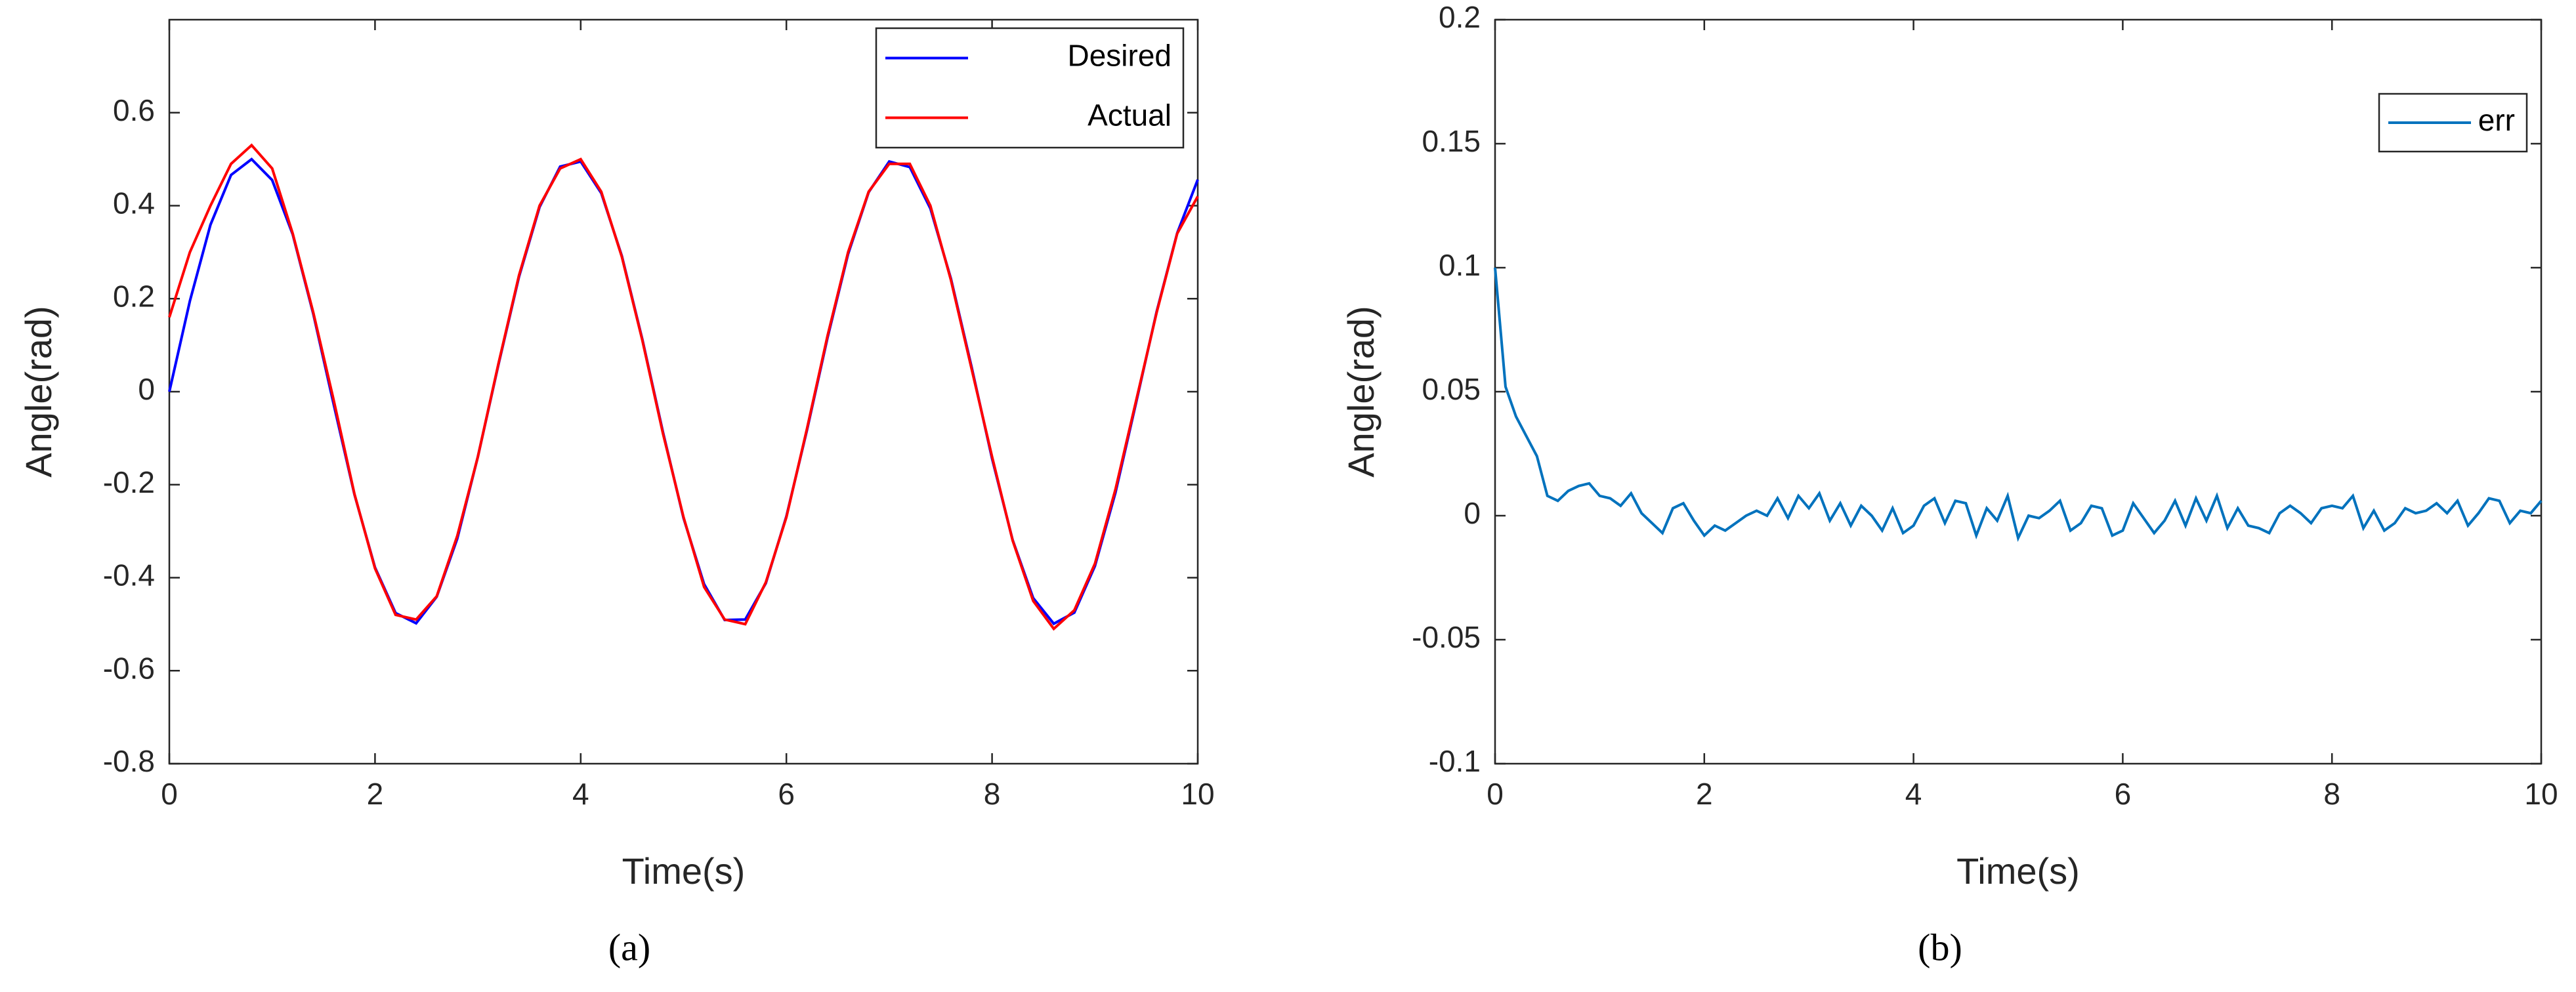 The image size is (2576, 992). Describe the element at coordinates (134, 110) in the screenshot. I see `y-tick-label: 0.6` at that location.